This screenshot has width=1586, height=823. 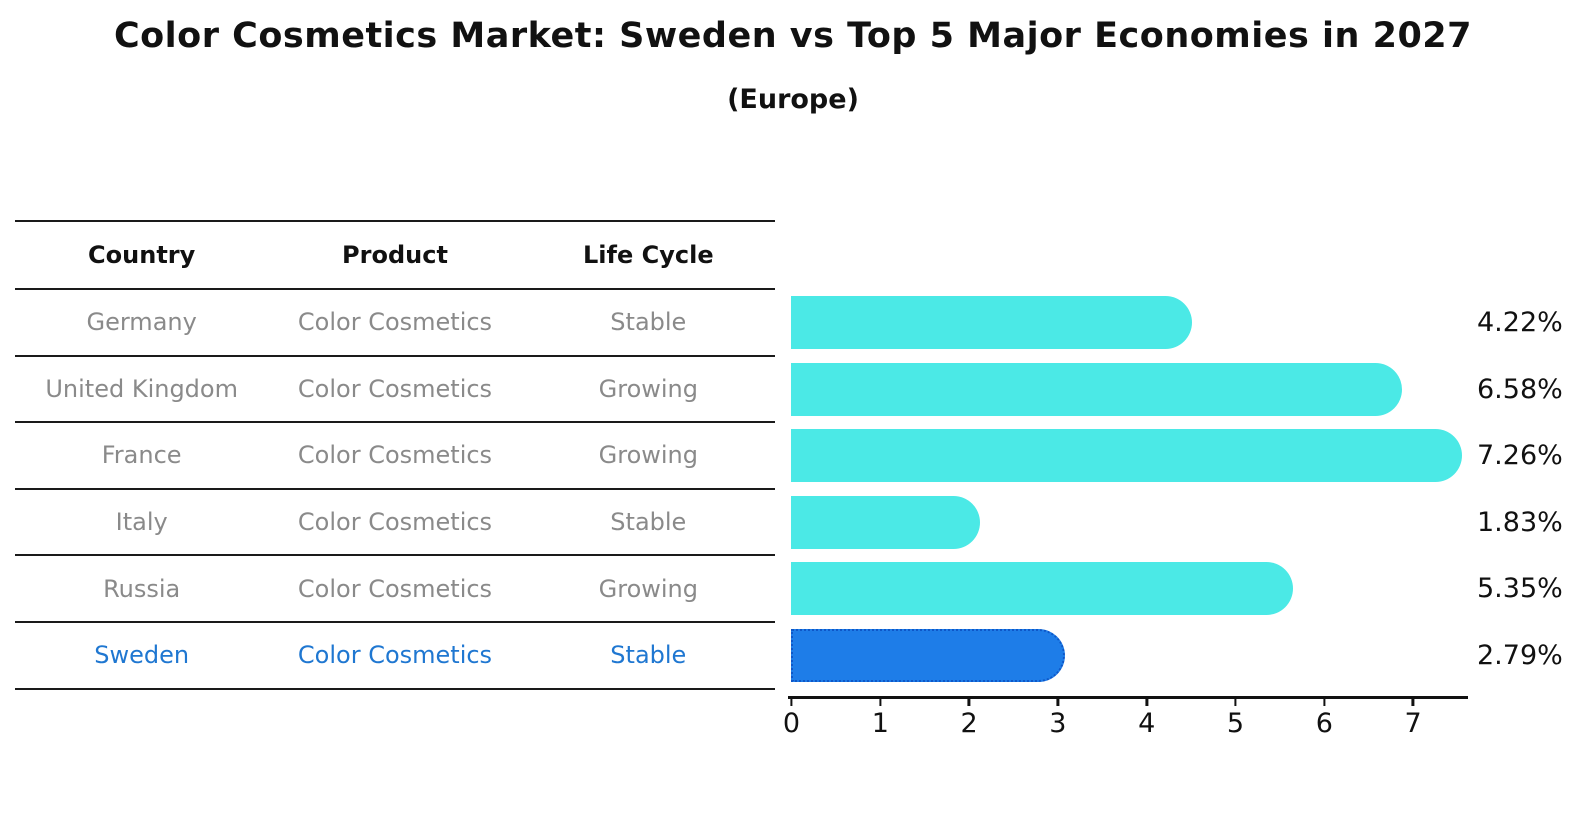 What do you see at coordinates (142, 655) in the screenshot?
I see `cell-country: Sweden` at bounding box center [142, 655].